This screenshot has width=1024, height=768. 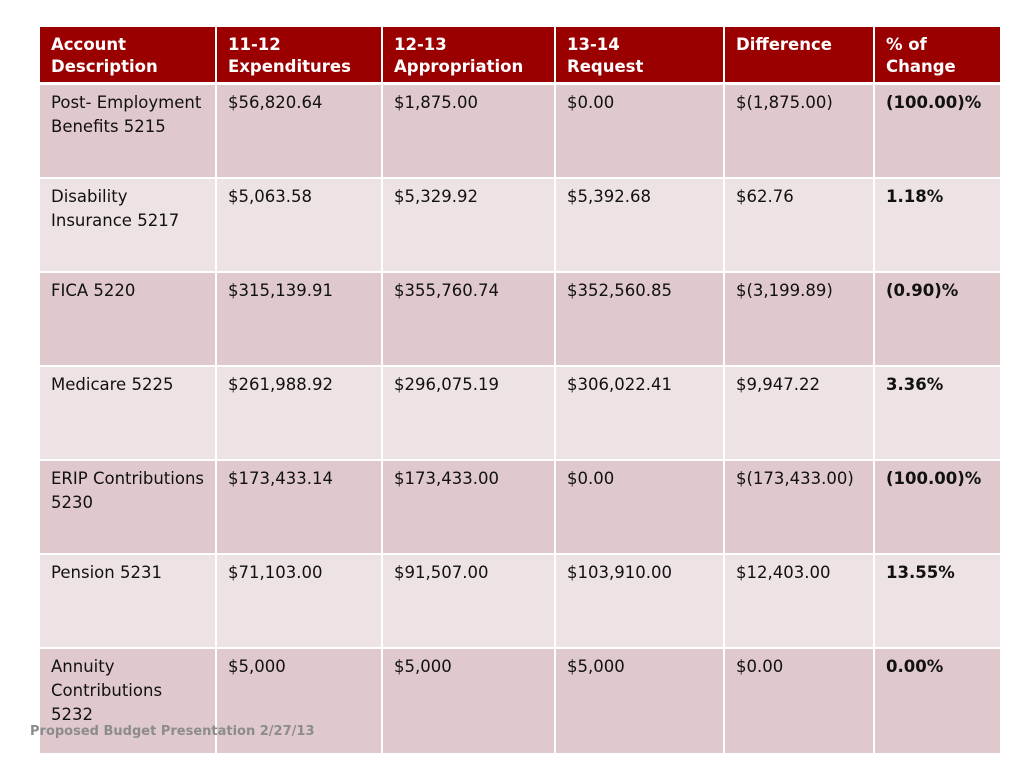 I want to click on appropriation-cell: $1,875.00, so click(x=469, y=131).